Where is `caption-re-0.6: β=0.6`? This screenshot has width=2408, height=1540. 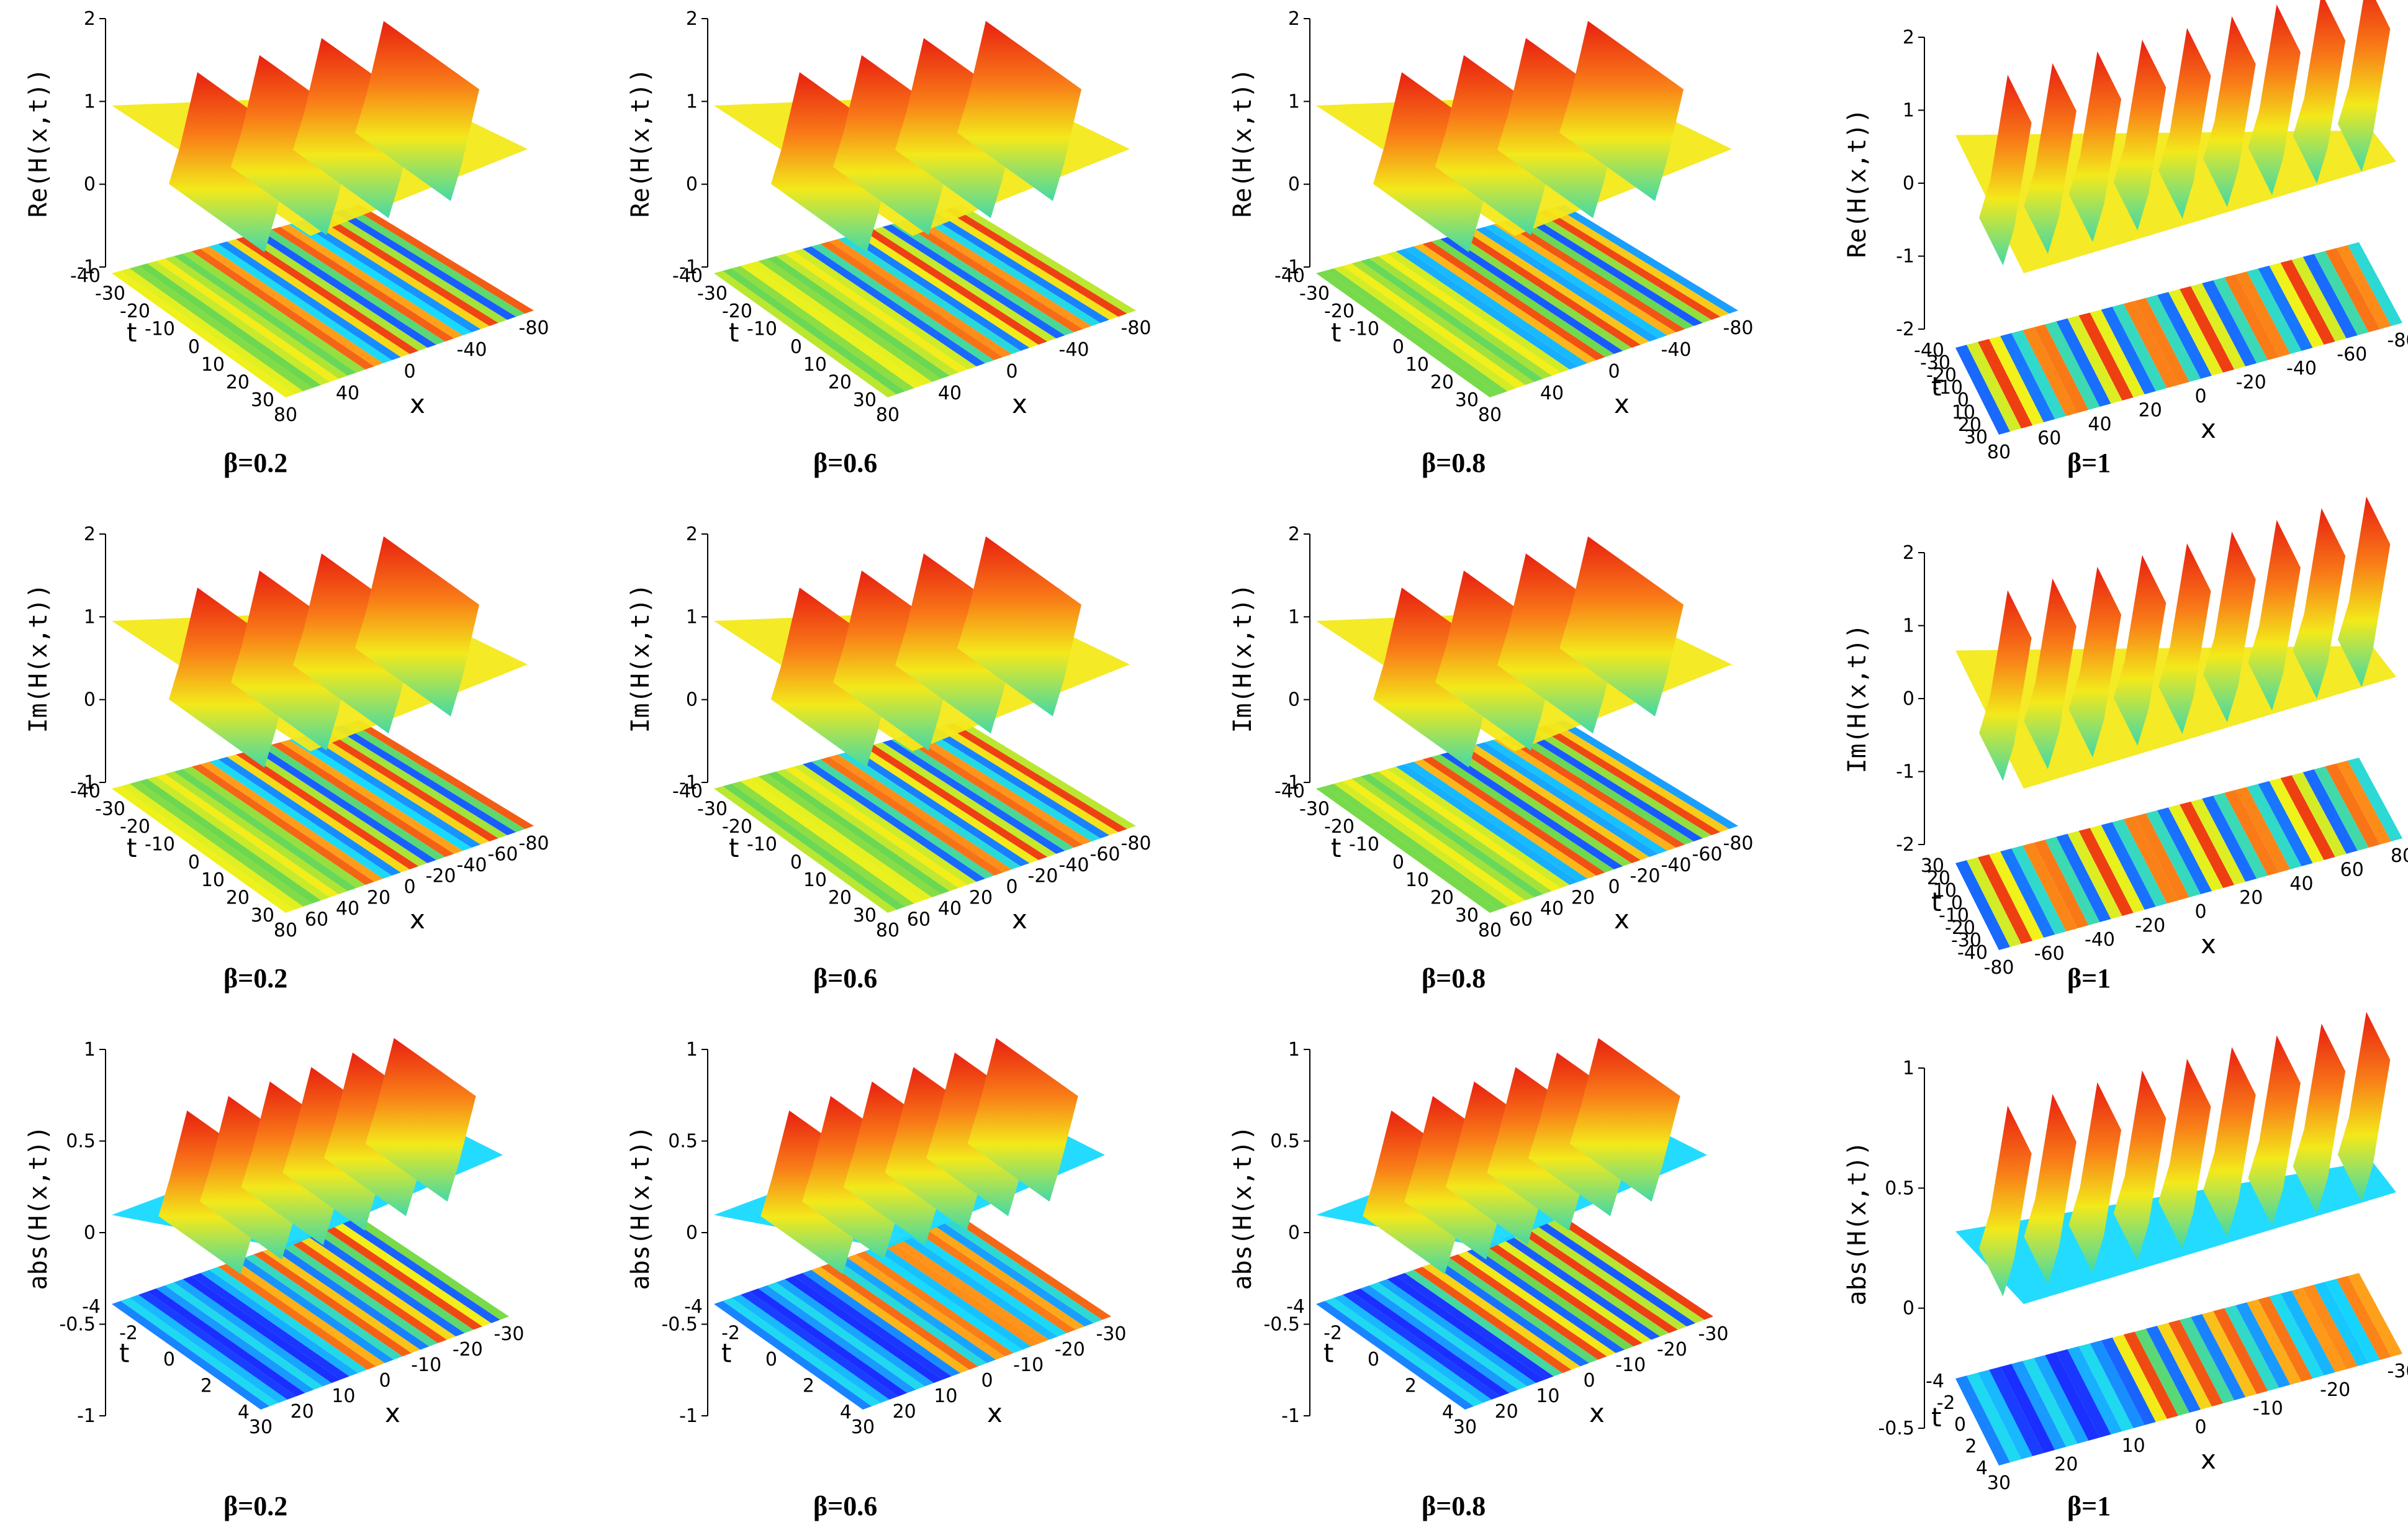 caption-re-0.6: β=0.6 is located at coordinates (845, 463).